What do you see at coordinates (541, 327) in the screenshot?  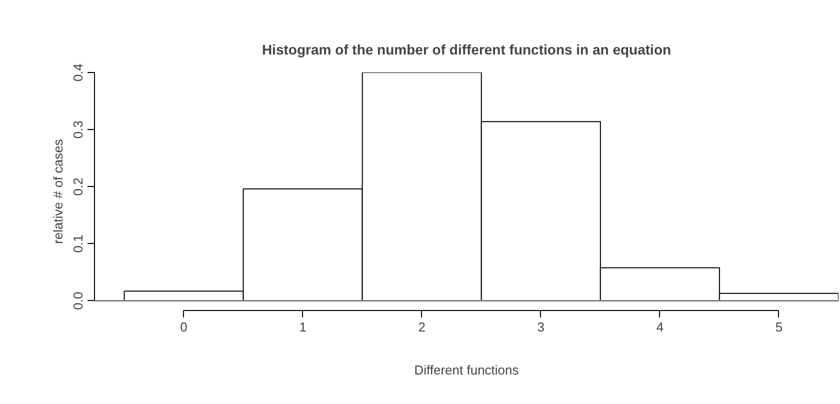 I see `x-tick-label: 3` at bounding box center [541, 327].